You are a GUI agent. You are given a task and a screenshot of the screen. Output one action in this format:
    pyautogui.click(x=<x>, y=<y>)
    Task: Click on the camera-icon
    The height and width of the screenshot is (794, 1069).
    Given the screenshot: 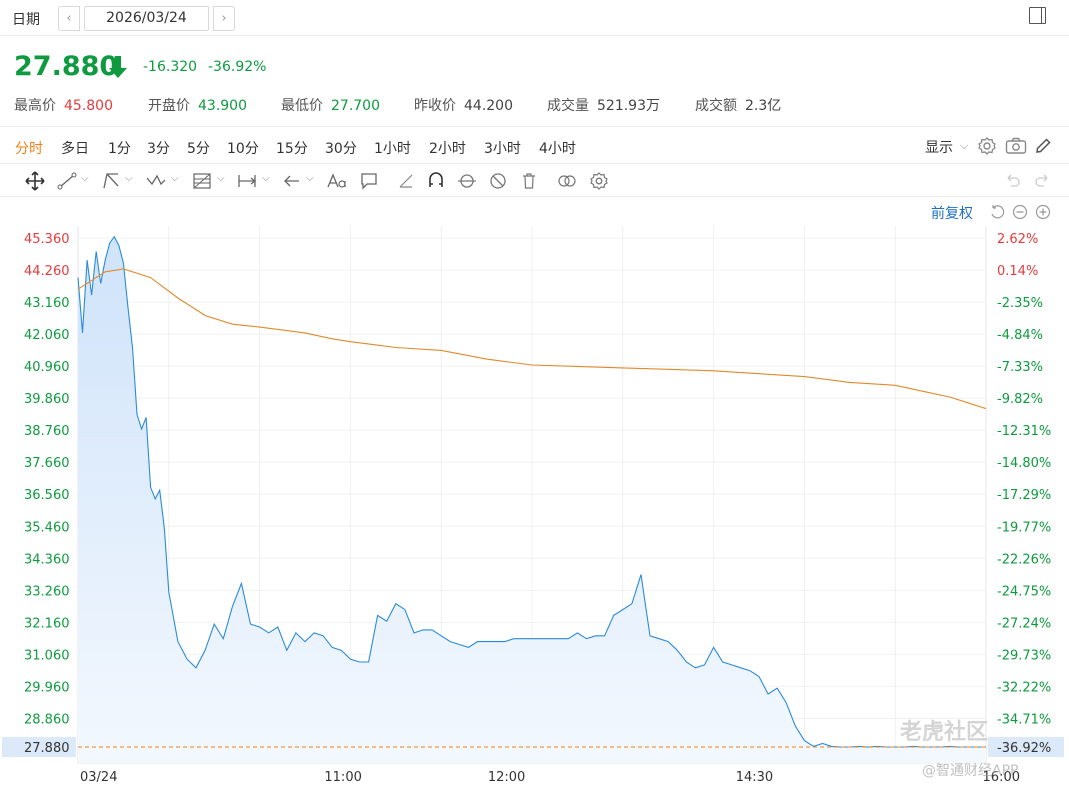 What is the action you would take?
    pyautogui.click(x=1016, y=146)
    